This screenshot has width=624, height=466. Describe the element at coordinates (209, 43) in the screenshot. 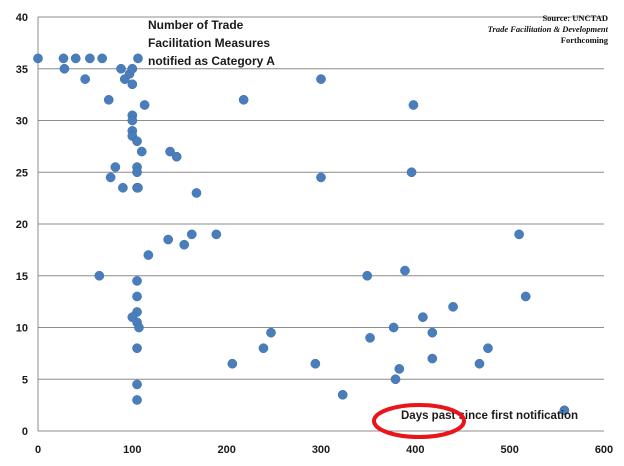

I see `chart-title-line-2: Facilitation Measures` at that location.